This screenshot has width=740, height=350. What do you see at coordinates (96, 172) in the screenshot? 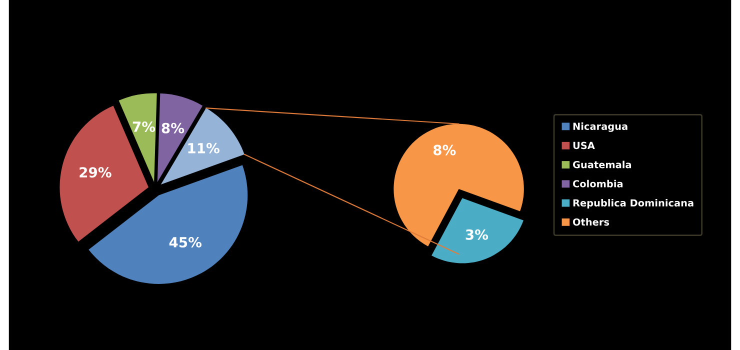
I see `data-label: 29%` at bounding box center [96, 172].